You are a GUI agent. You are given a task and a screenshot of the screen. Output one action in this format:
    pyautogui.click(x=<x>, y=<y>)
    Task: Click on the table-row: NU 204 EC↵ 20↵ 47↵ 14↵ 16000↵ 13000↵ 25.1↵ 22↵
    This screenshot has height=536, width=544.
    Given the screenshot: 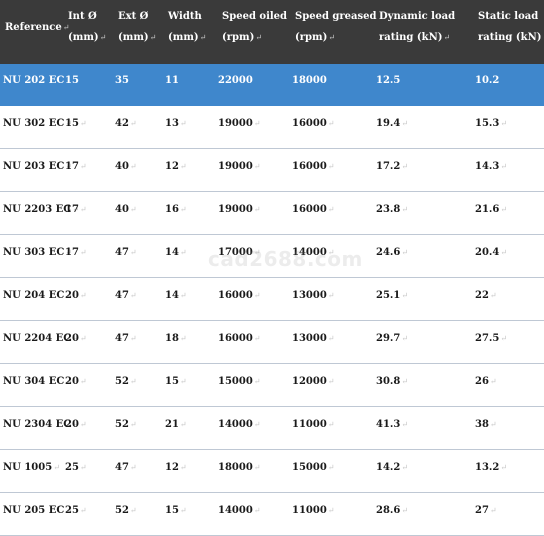 What is the action you would take?
    pyautogui.click(x=272, y=300)
    